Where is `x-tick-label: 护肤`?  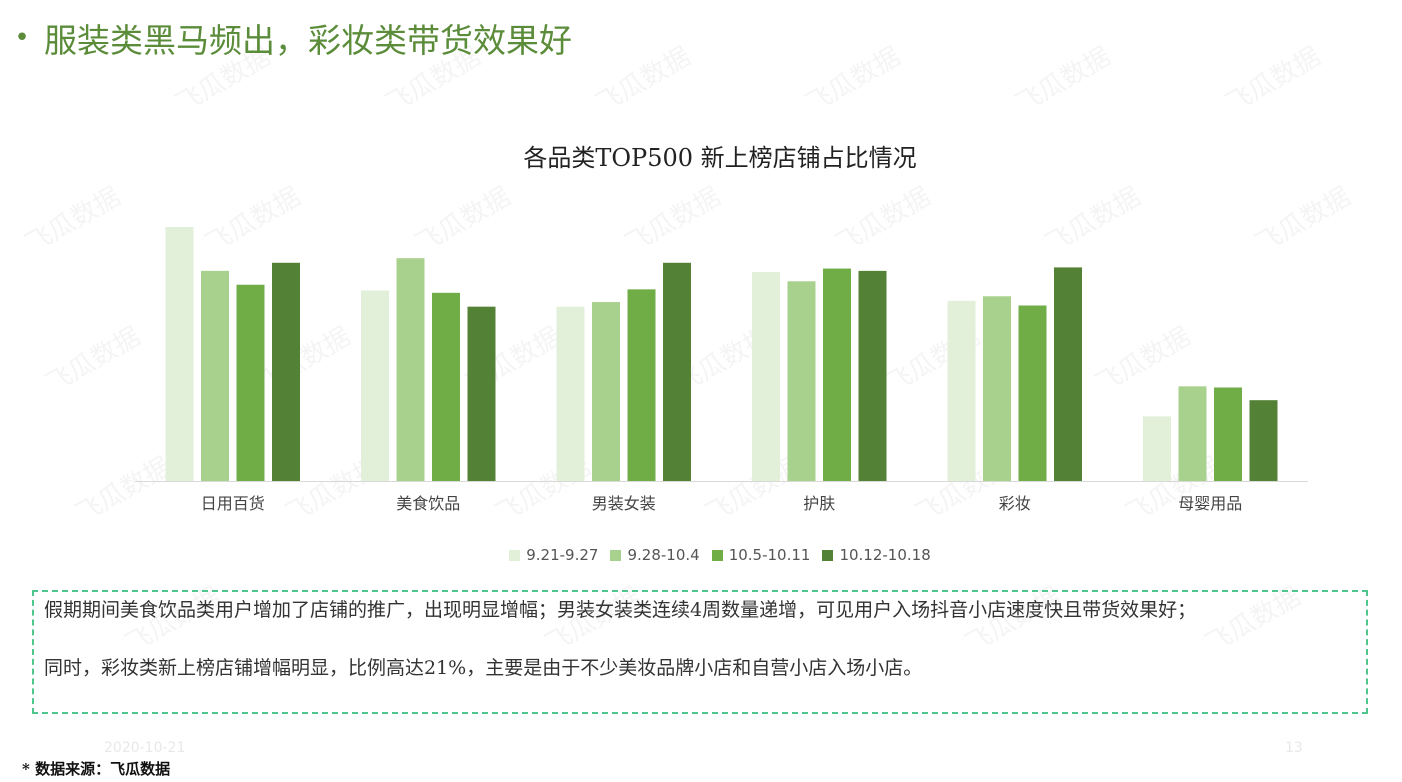 x-tick-label: 护肤 is located at coordinates (819, 503).